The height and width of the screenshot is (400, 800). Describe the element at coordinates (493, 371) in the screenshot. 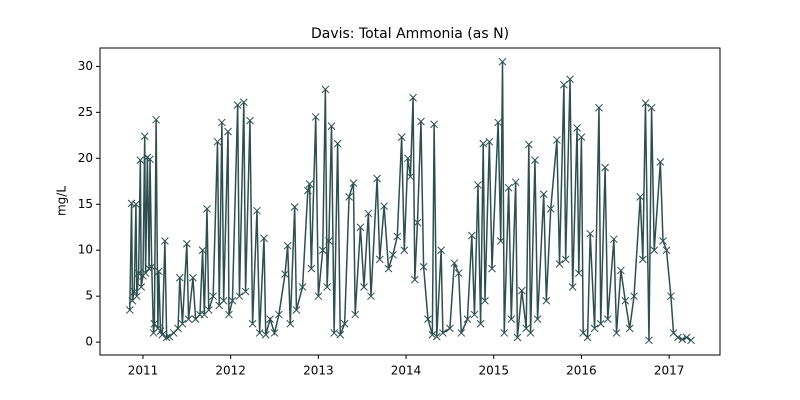

I see `x-tick-label: 2015` at that location.